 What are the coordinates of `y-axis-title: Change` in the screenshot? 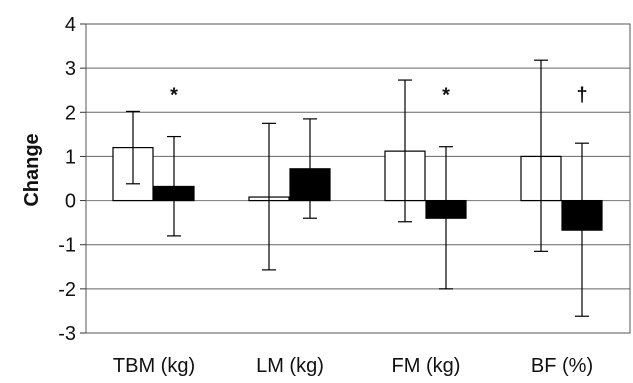 It's located at (32, 169).